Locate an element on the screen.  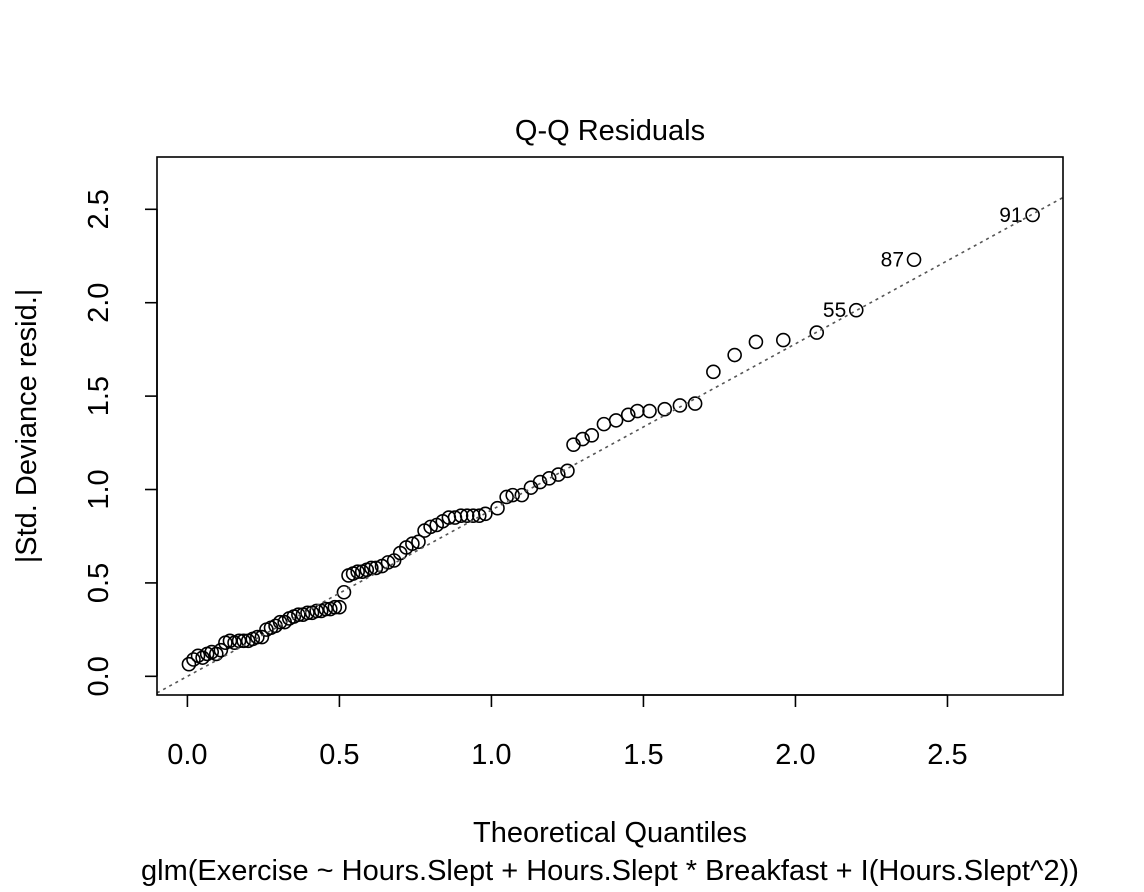
x-tick-label: 2.5 is located at coordinates (947, 755).